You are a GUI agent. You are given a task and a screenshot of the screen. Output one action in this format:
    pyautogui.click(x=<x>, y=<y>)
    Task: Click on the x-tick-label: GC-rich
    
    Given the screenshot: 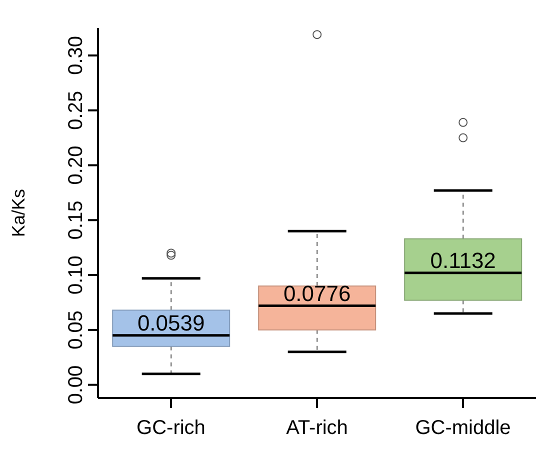 What is the action you would take?
    pyautogui.click(x=171, y=428)
    